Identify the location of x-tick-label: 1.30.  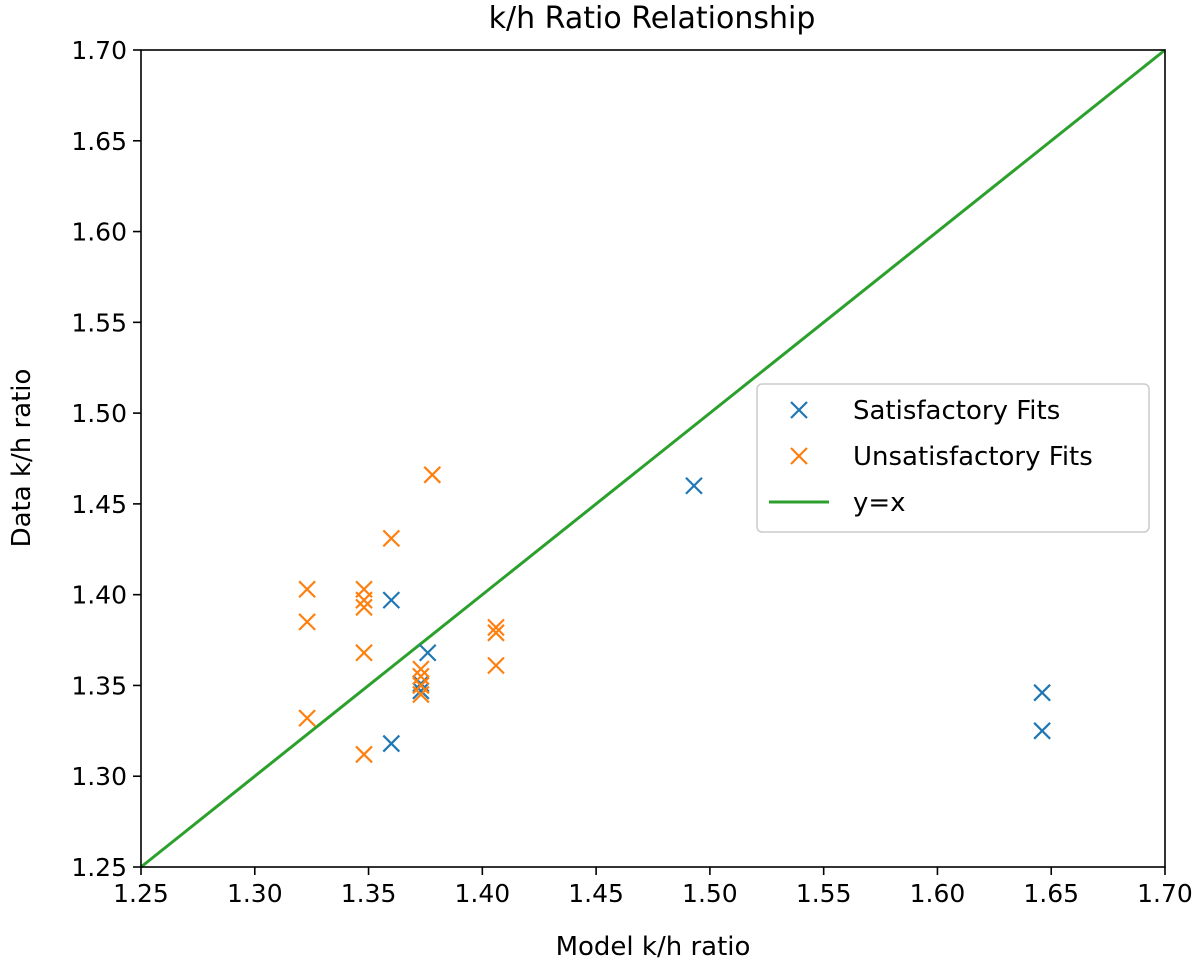
(255, 893).